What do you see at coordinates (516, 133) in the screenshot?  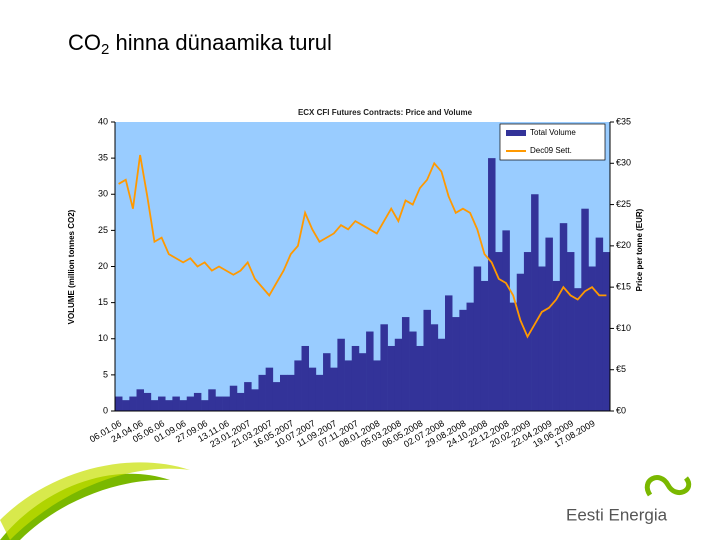 I see `legend-swatch` at bounding box center [516, 133].